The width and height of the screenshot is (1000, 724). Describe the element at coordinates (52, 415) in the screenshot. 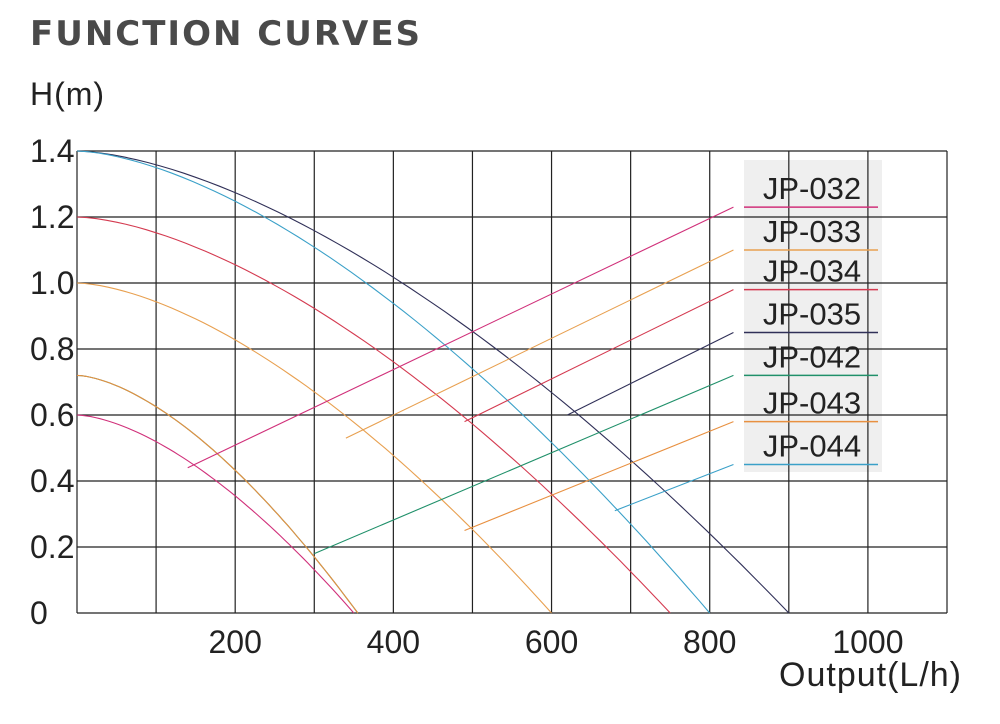

I see `y-tick-label: 0.6` at that location.